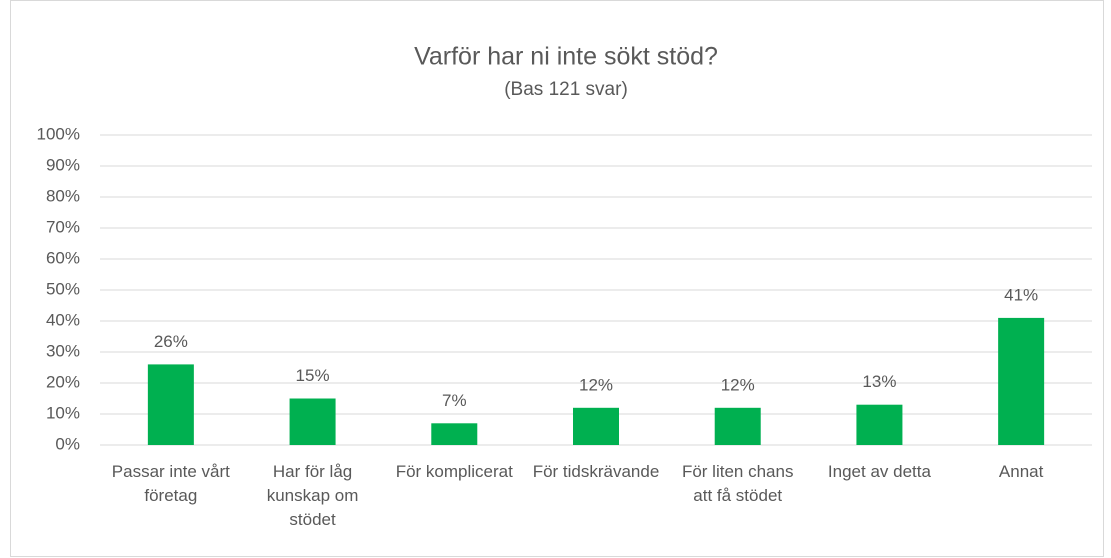  I want to click on y-tick-label: 30%, so click(63, 350).